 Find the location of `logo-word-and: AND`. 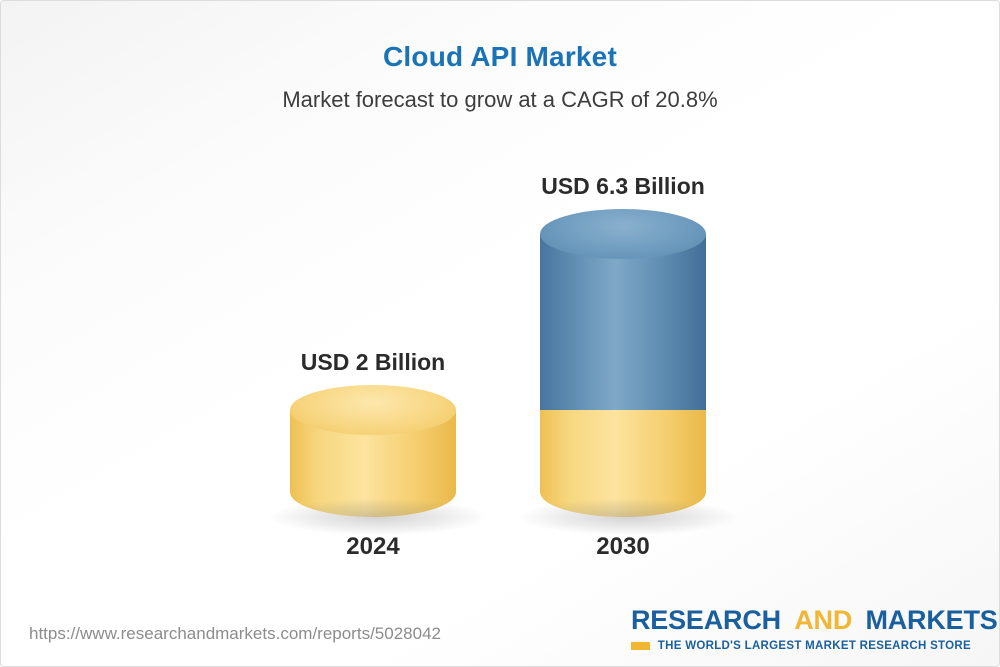

logo-word-and: AND is located at coordinates (823, 620).